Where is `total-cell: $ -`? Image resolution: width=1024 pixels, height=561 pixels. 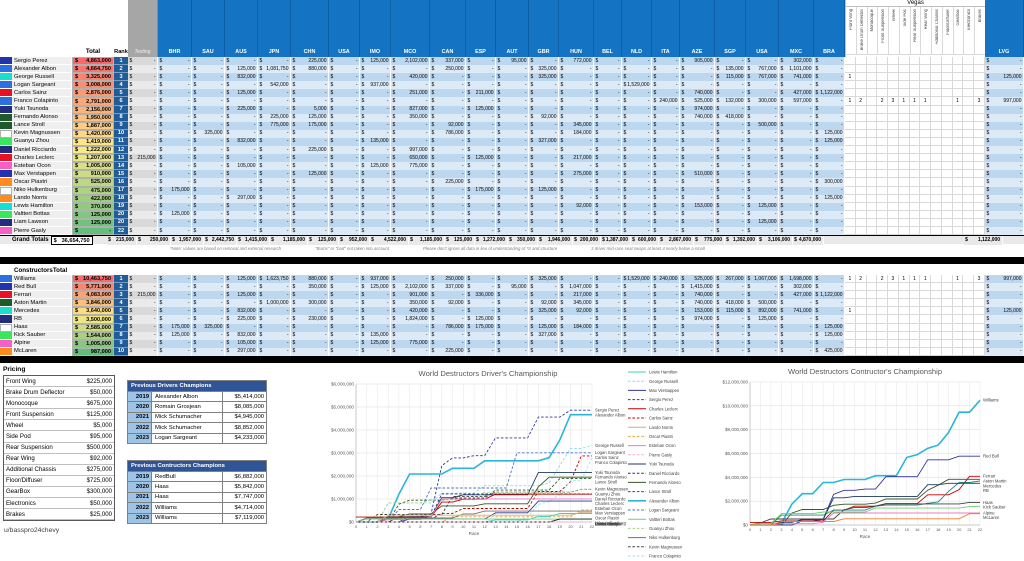
total-cell: $ - is located at coordinates (93, 231).